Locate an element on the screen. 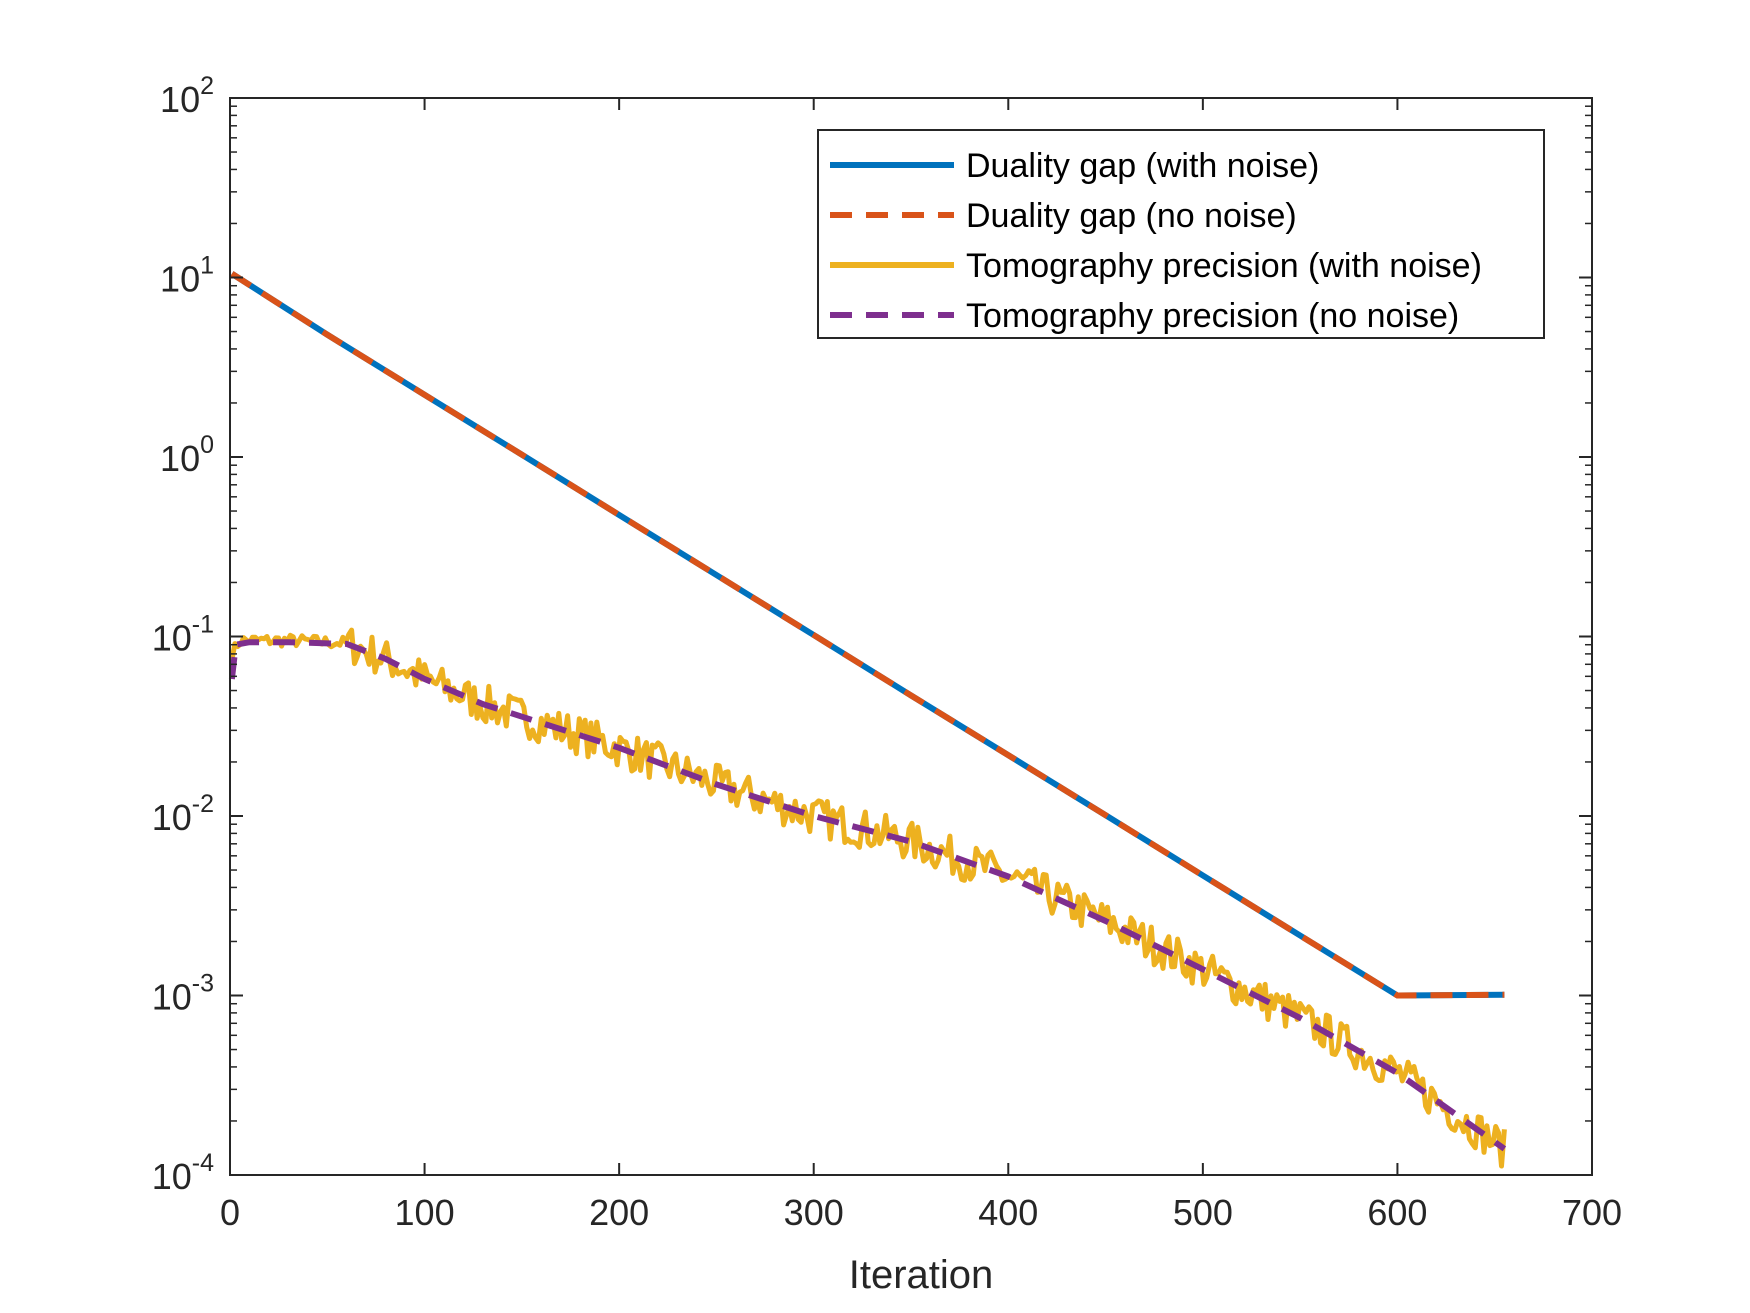 The image size is (1750, 1313). x-tick-label: 0 is located at coordinates (230, 1212).